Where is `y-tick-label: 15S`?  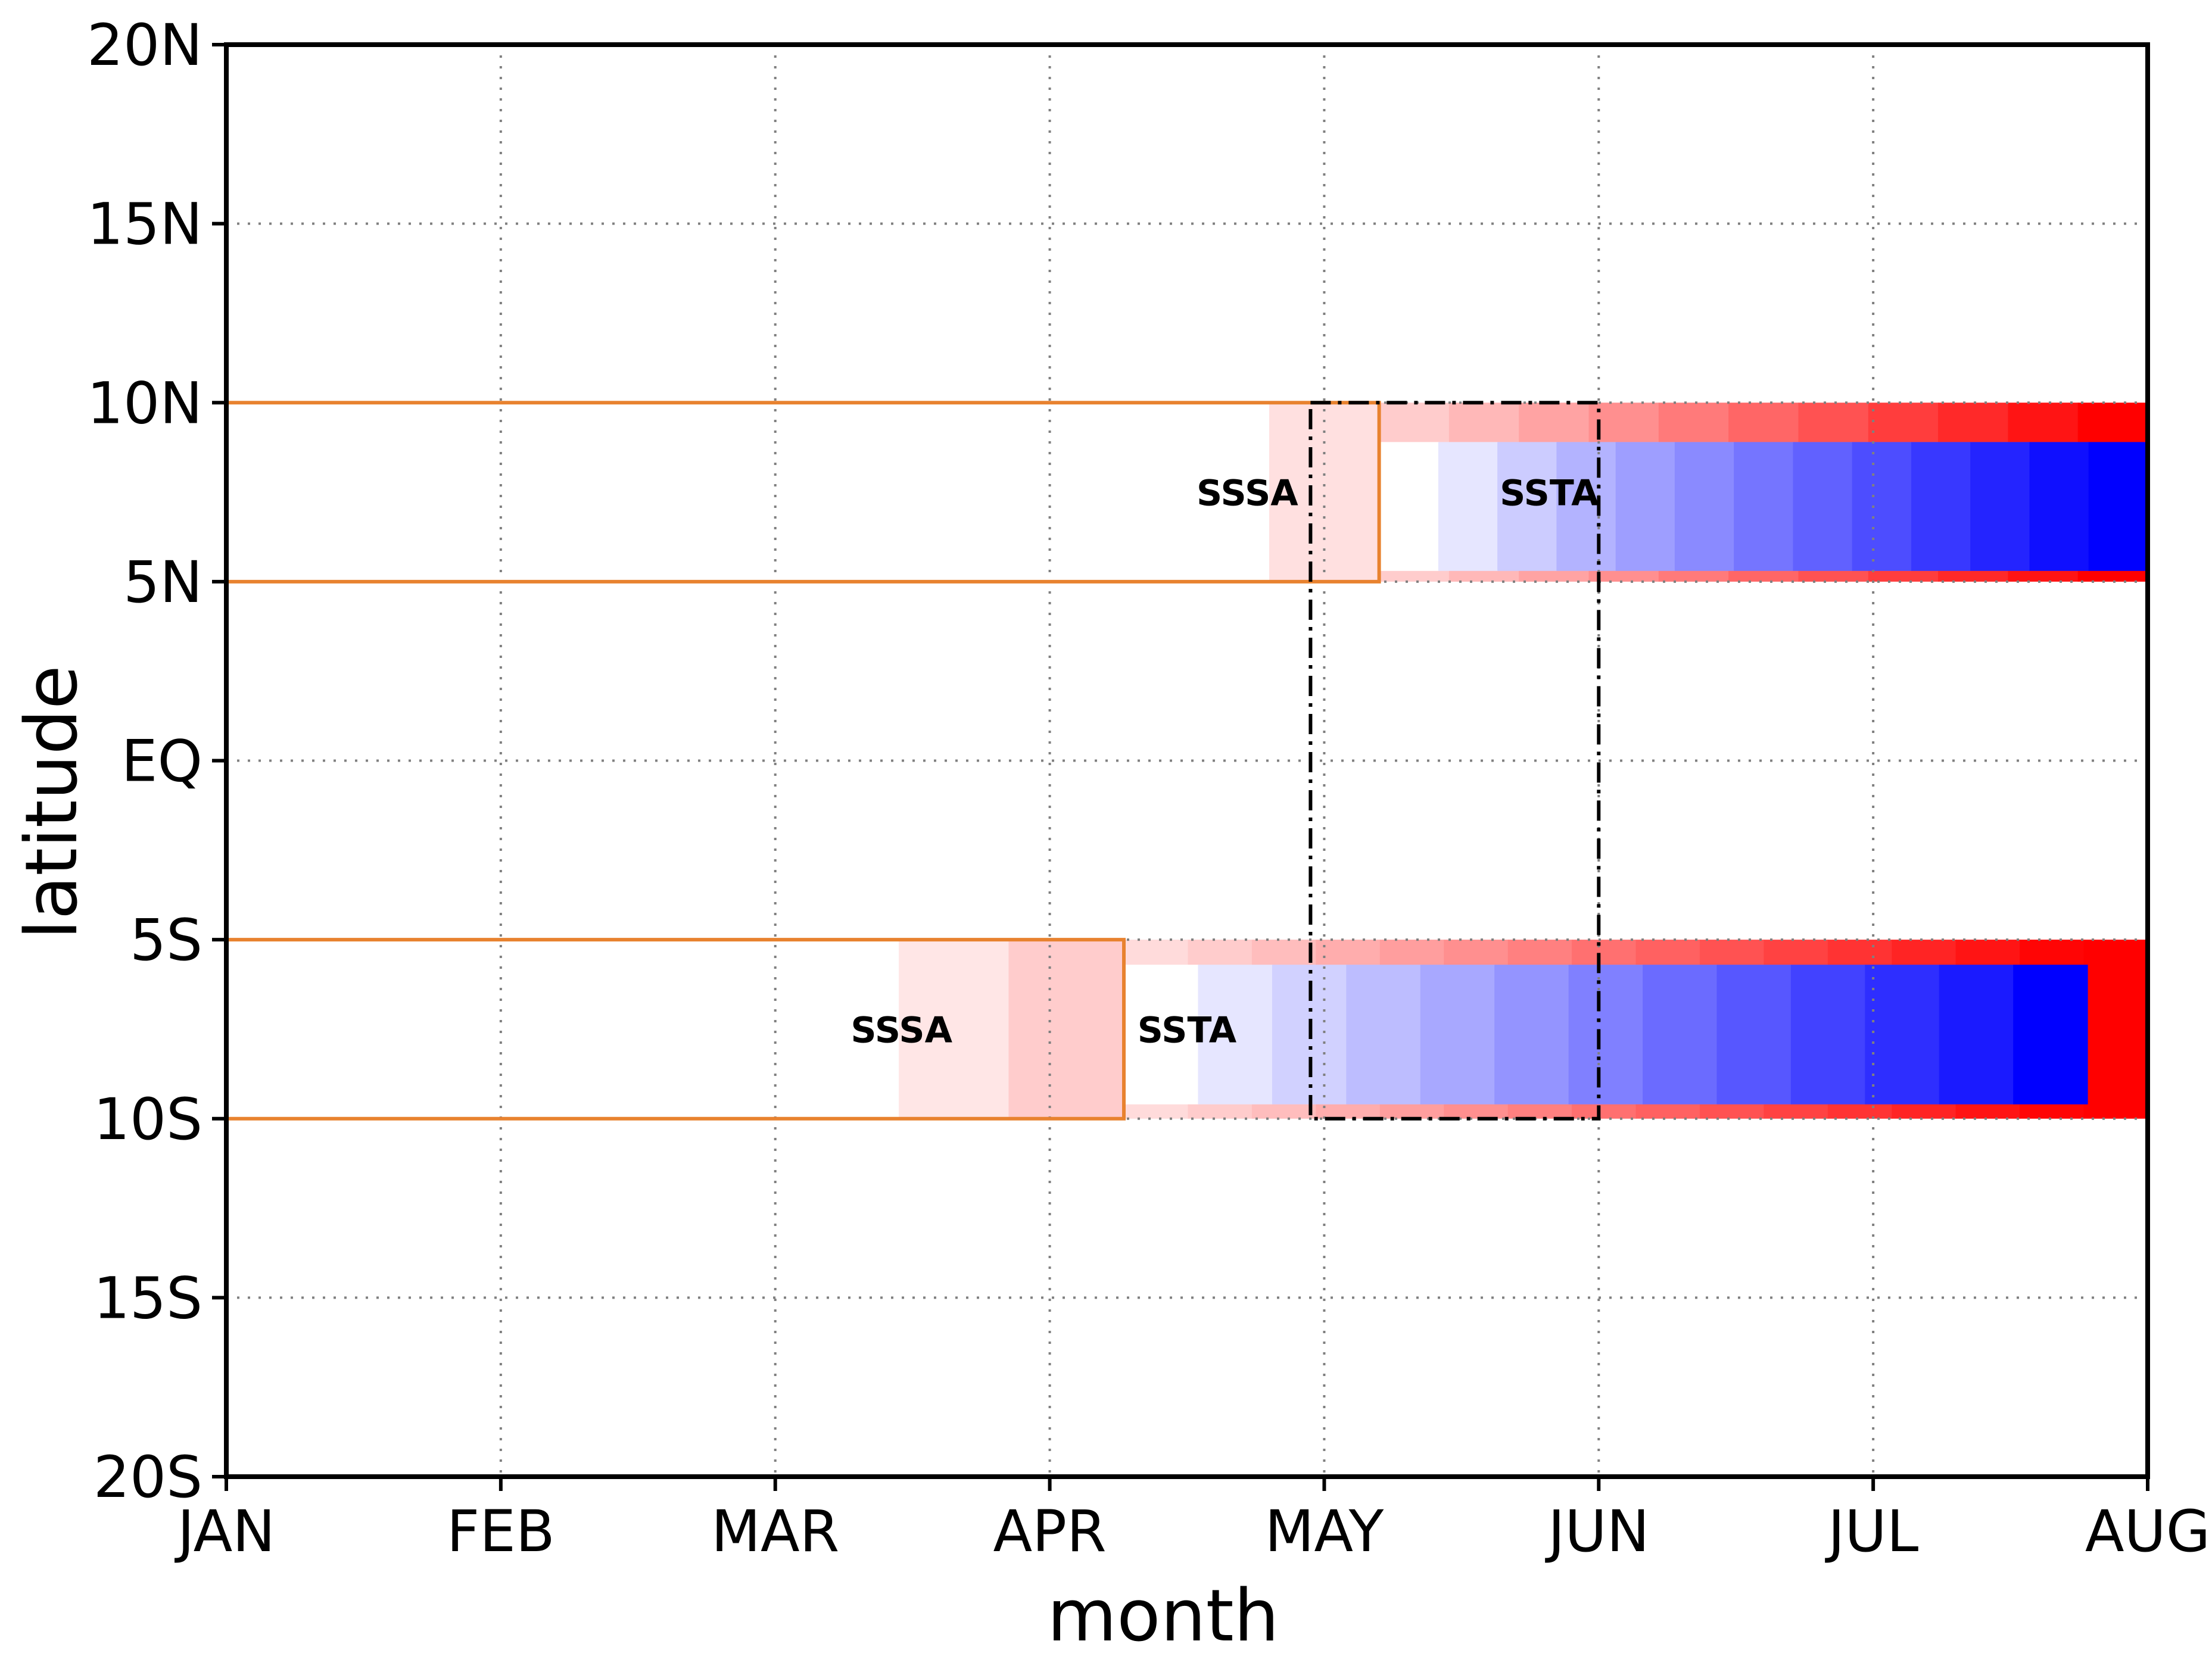 y-tick-label: 15S is located at coordinates (148, 1298).